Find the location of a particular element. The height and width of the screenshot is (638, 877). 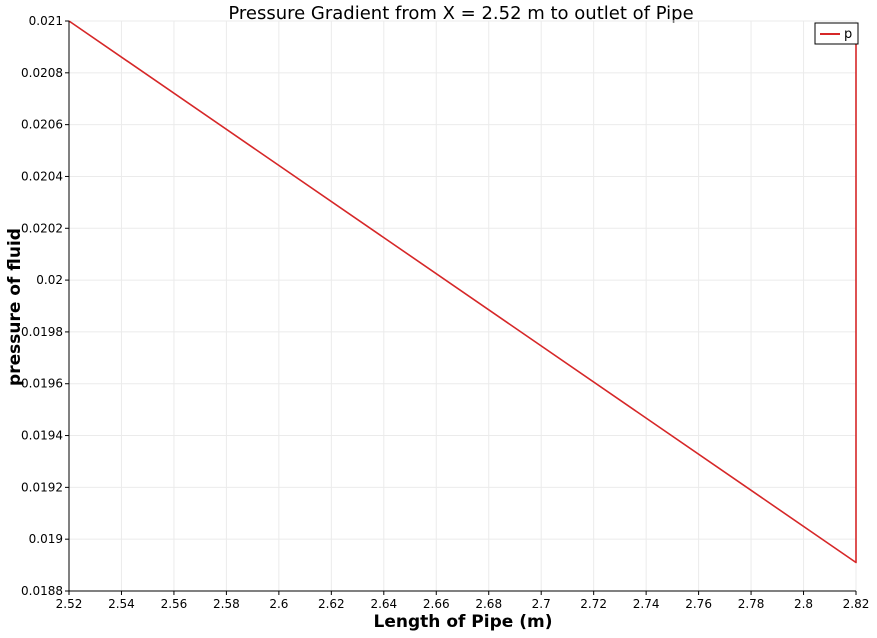

x-tick-label: 2.56 is located at coordinates (174, 604).